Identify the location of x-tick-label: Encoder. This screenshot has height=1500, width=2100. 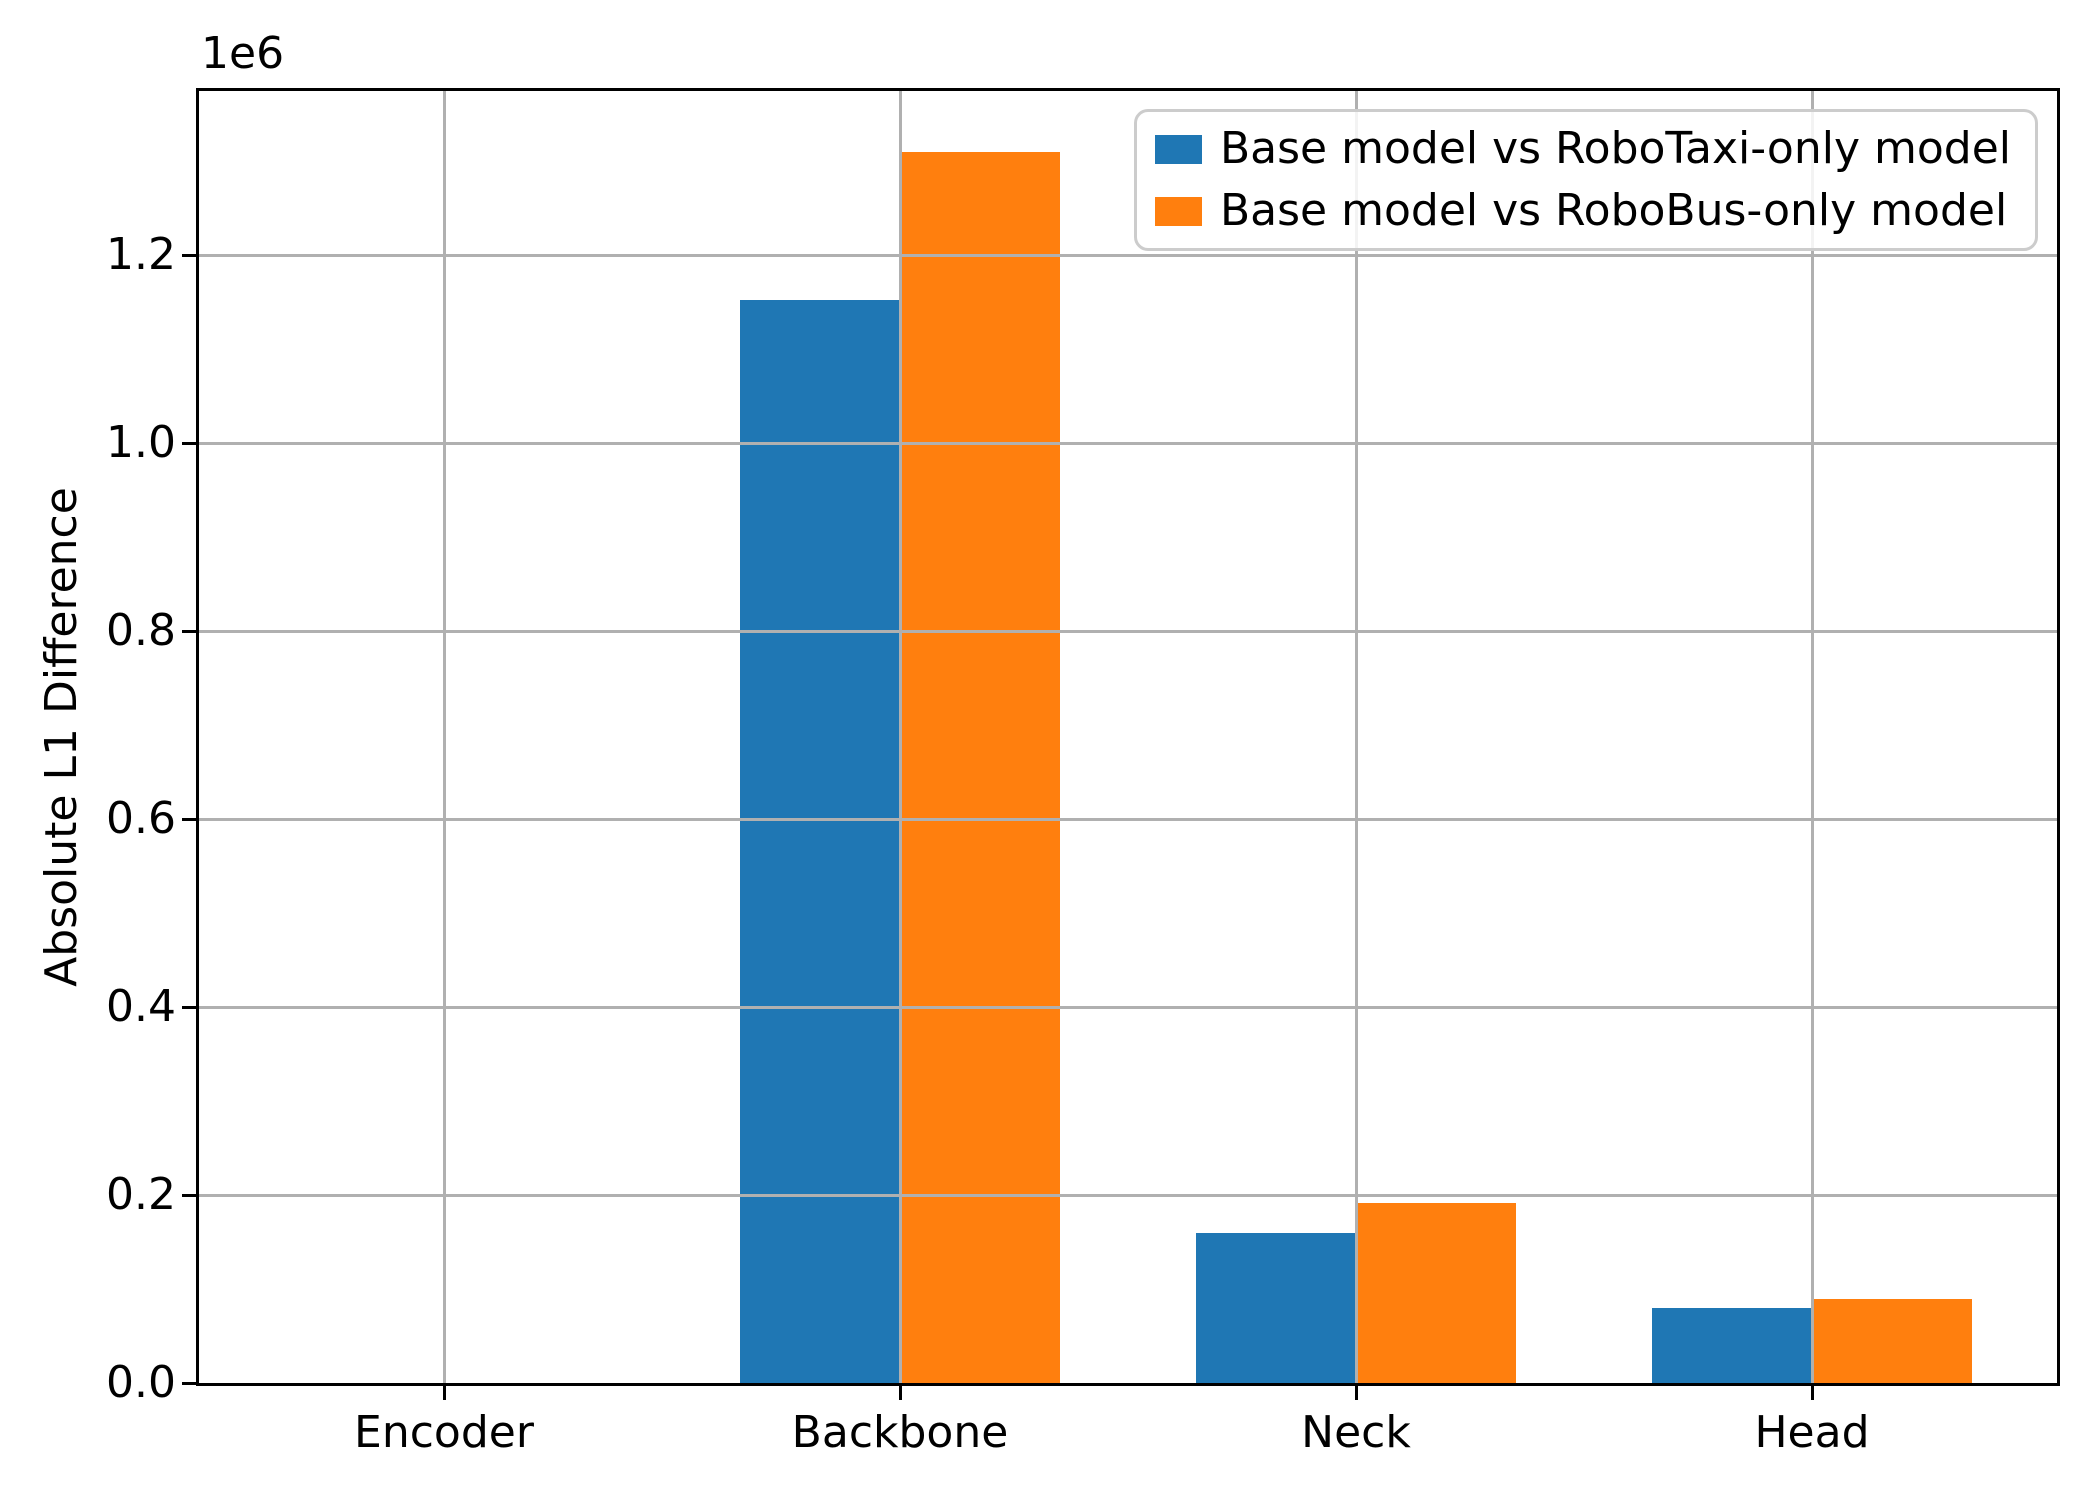
(444, 1432).